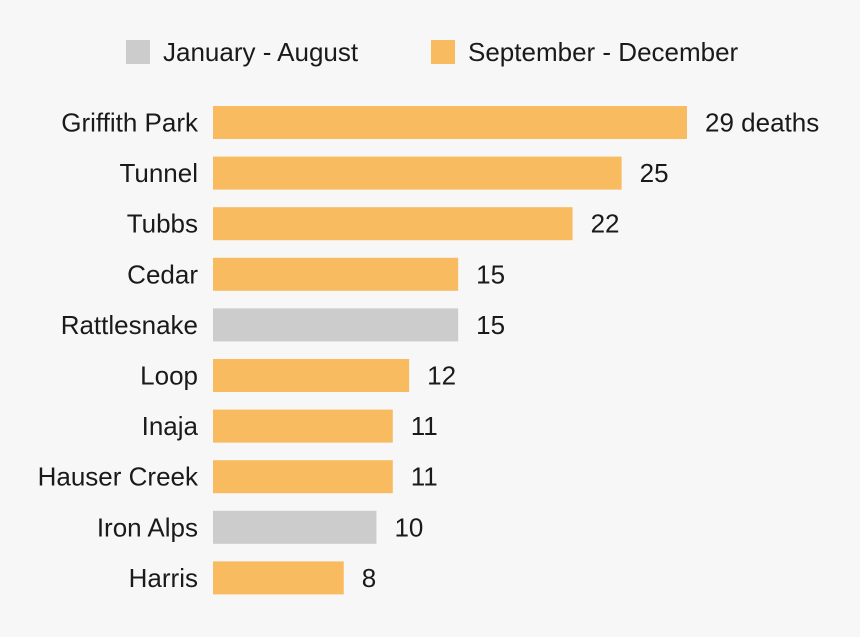 Image resolution: width=860 pixels, height=637 pixels. What do you see at coordinates (369, 578) in the screenshot?
I see `value-label: 8` at bounding box center [369, 578].